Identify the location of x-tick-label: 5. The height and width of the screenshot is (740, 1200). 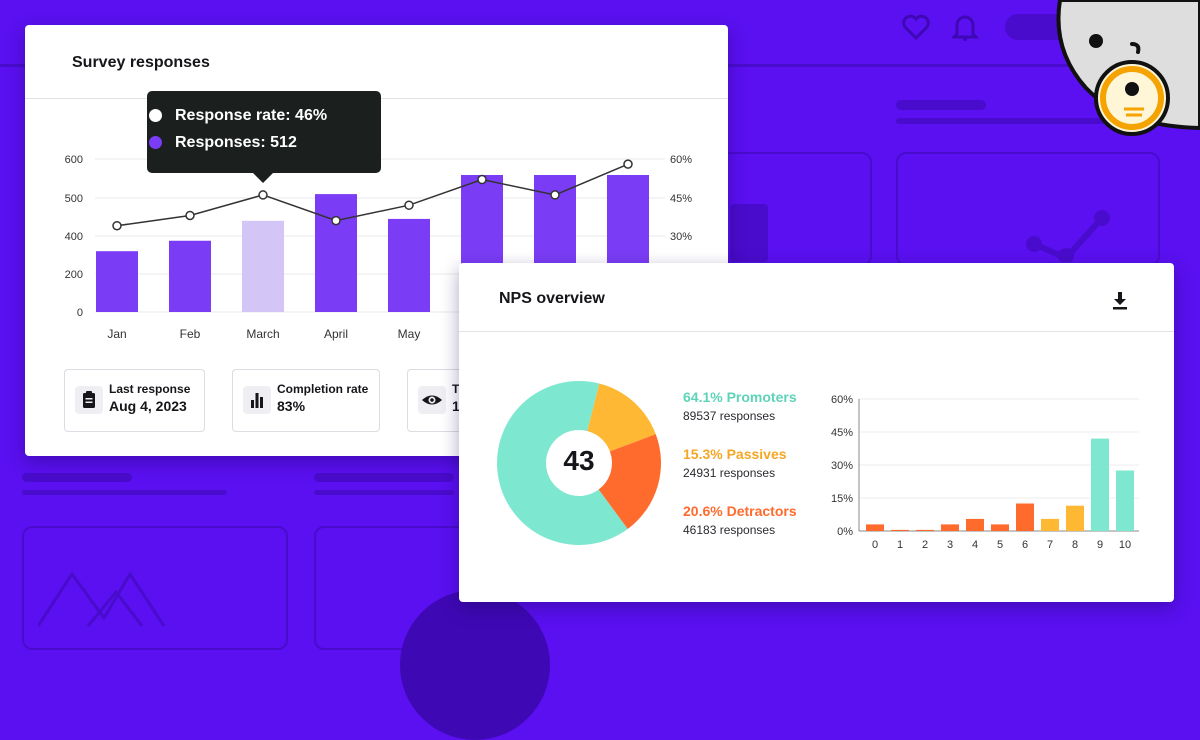
(1000, 545).